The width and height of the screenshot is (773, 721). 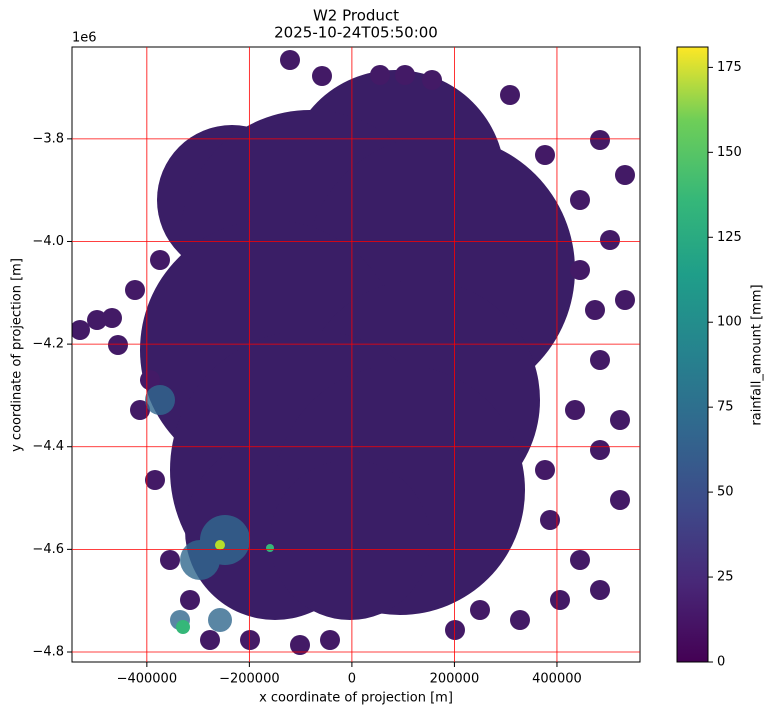 I want to click on y-tick-label: −4.4, so click(x=48, y=446).